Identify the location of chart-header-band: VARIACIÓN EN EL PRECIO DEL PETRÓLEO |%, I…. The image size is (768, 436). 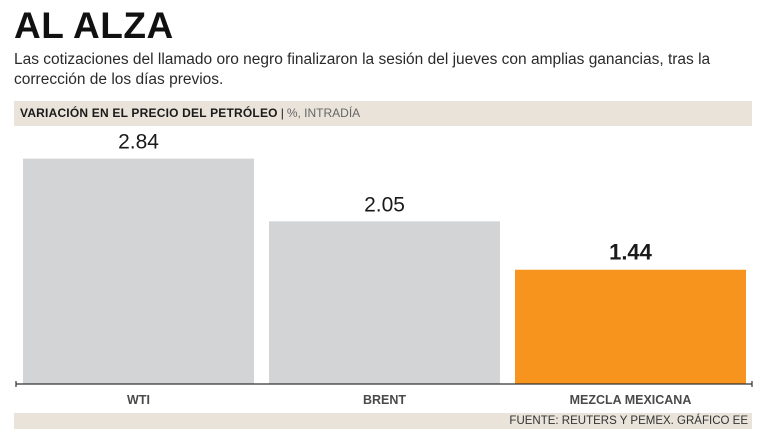
(383, 113).